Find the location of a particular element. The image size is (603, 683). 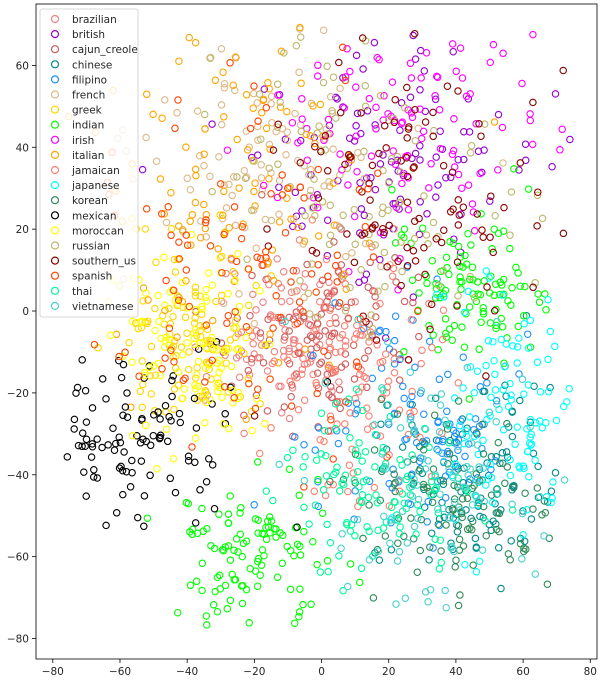

legend-marker-brazilian is located at coordinates (55, 19).